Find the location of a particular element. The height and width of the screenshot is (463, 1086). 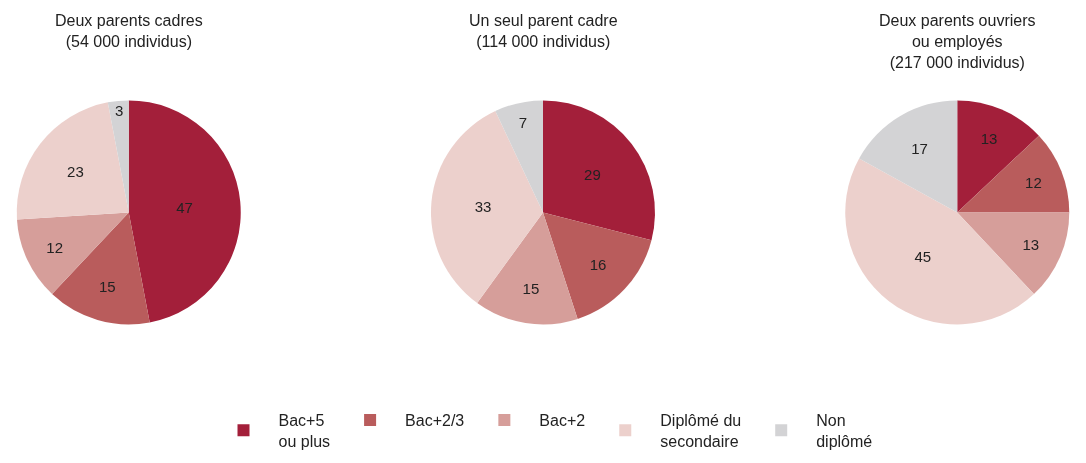

chart-title: Un seul parent cadre (114 000 individus) is located at coordinates (543, 31).